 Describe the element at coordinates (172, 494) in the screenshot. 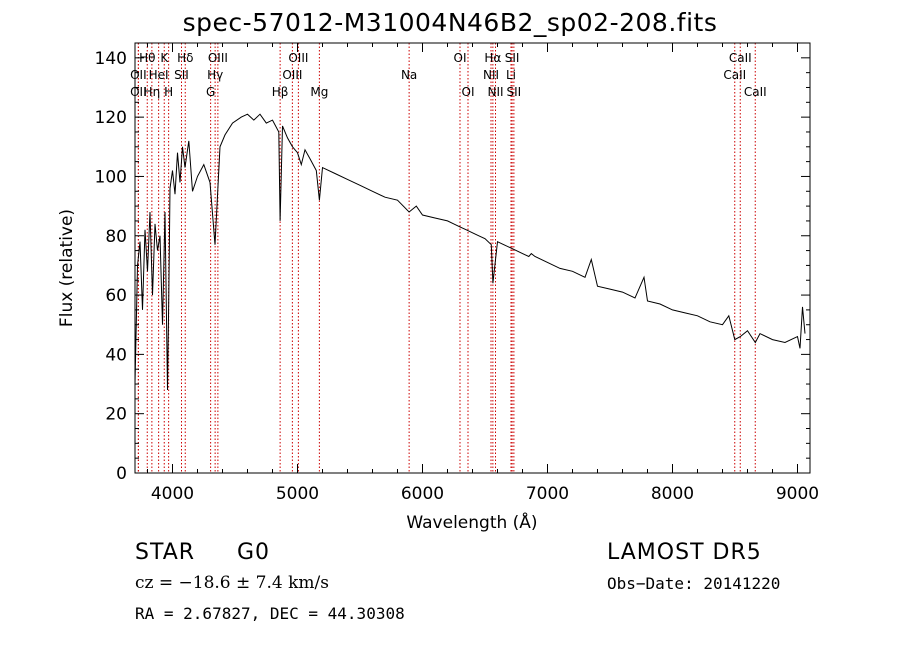

I see `x-tick-label: 4000` at that location.